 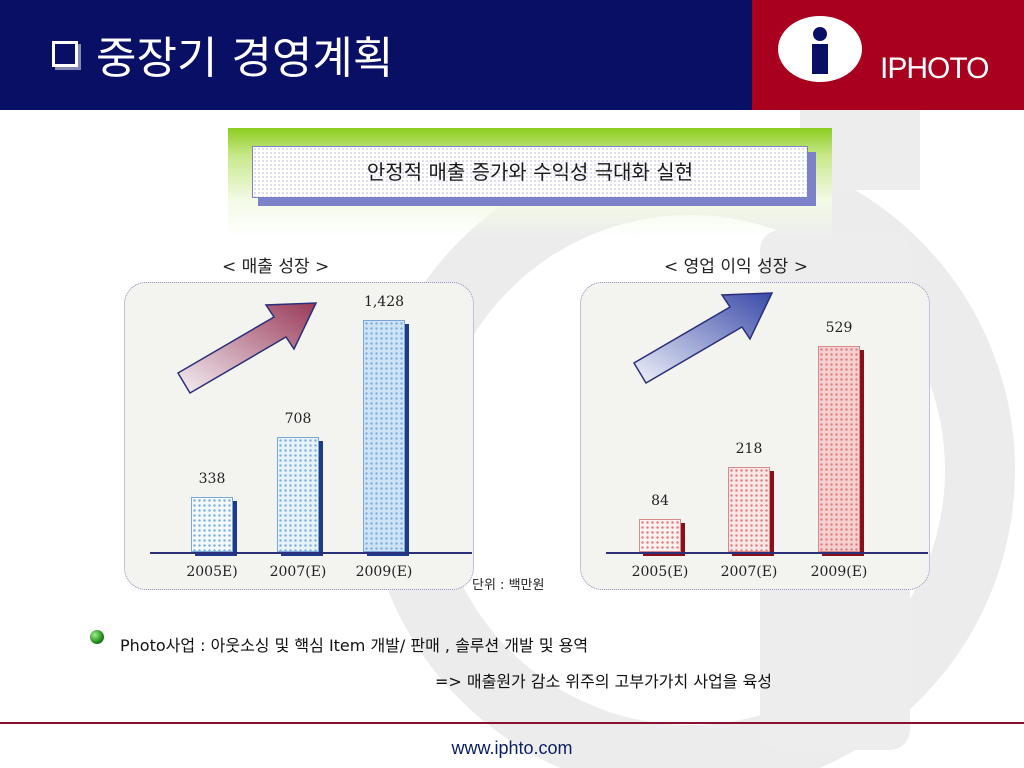 What do you see at coordinates (298, 572) in the screenshot?
I see `sales-category-label: 2007(E)` at bounding box center [298, 572].